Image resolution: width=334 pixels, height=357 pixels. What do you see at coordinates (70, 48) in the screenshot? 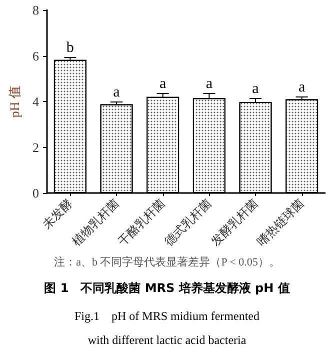
I see `annotation: b` at bounding box center [70, 48].